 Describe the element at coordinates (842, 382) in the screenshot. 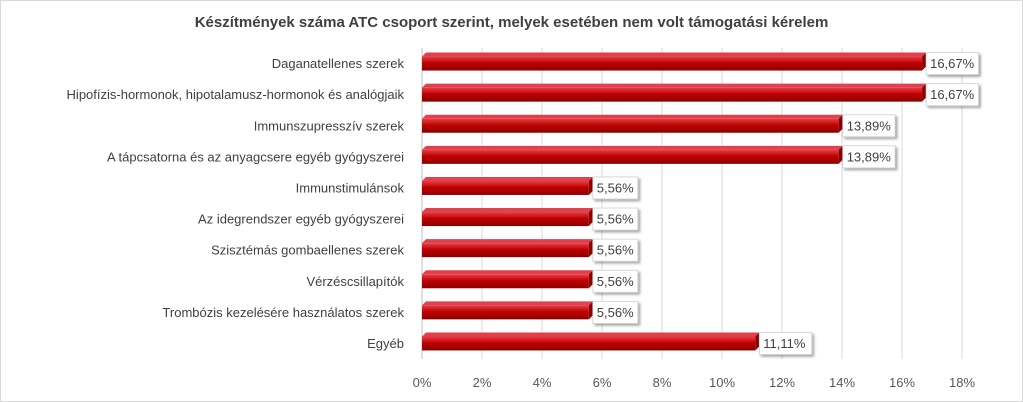

I see `x-tick-label: 14%` at that location.